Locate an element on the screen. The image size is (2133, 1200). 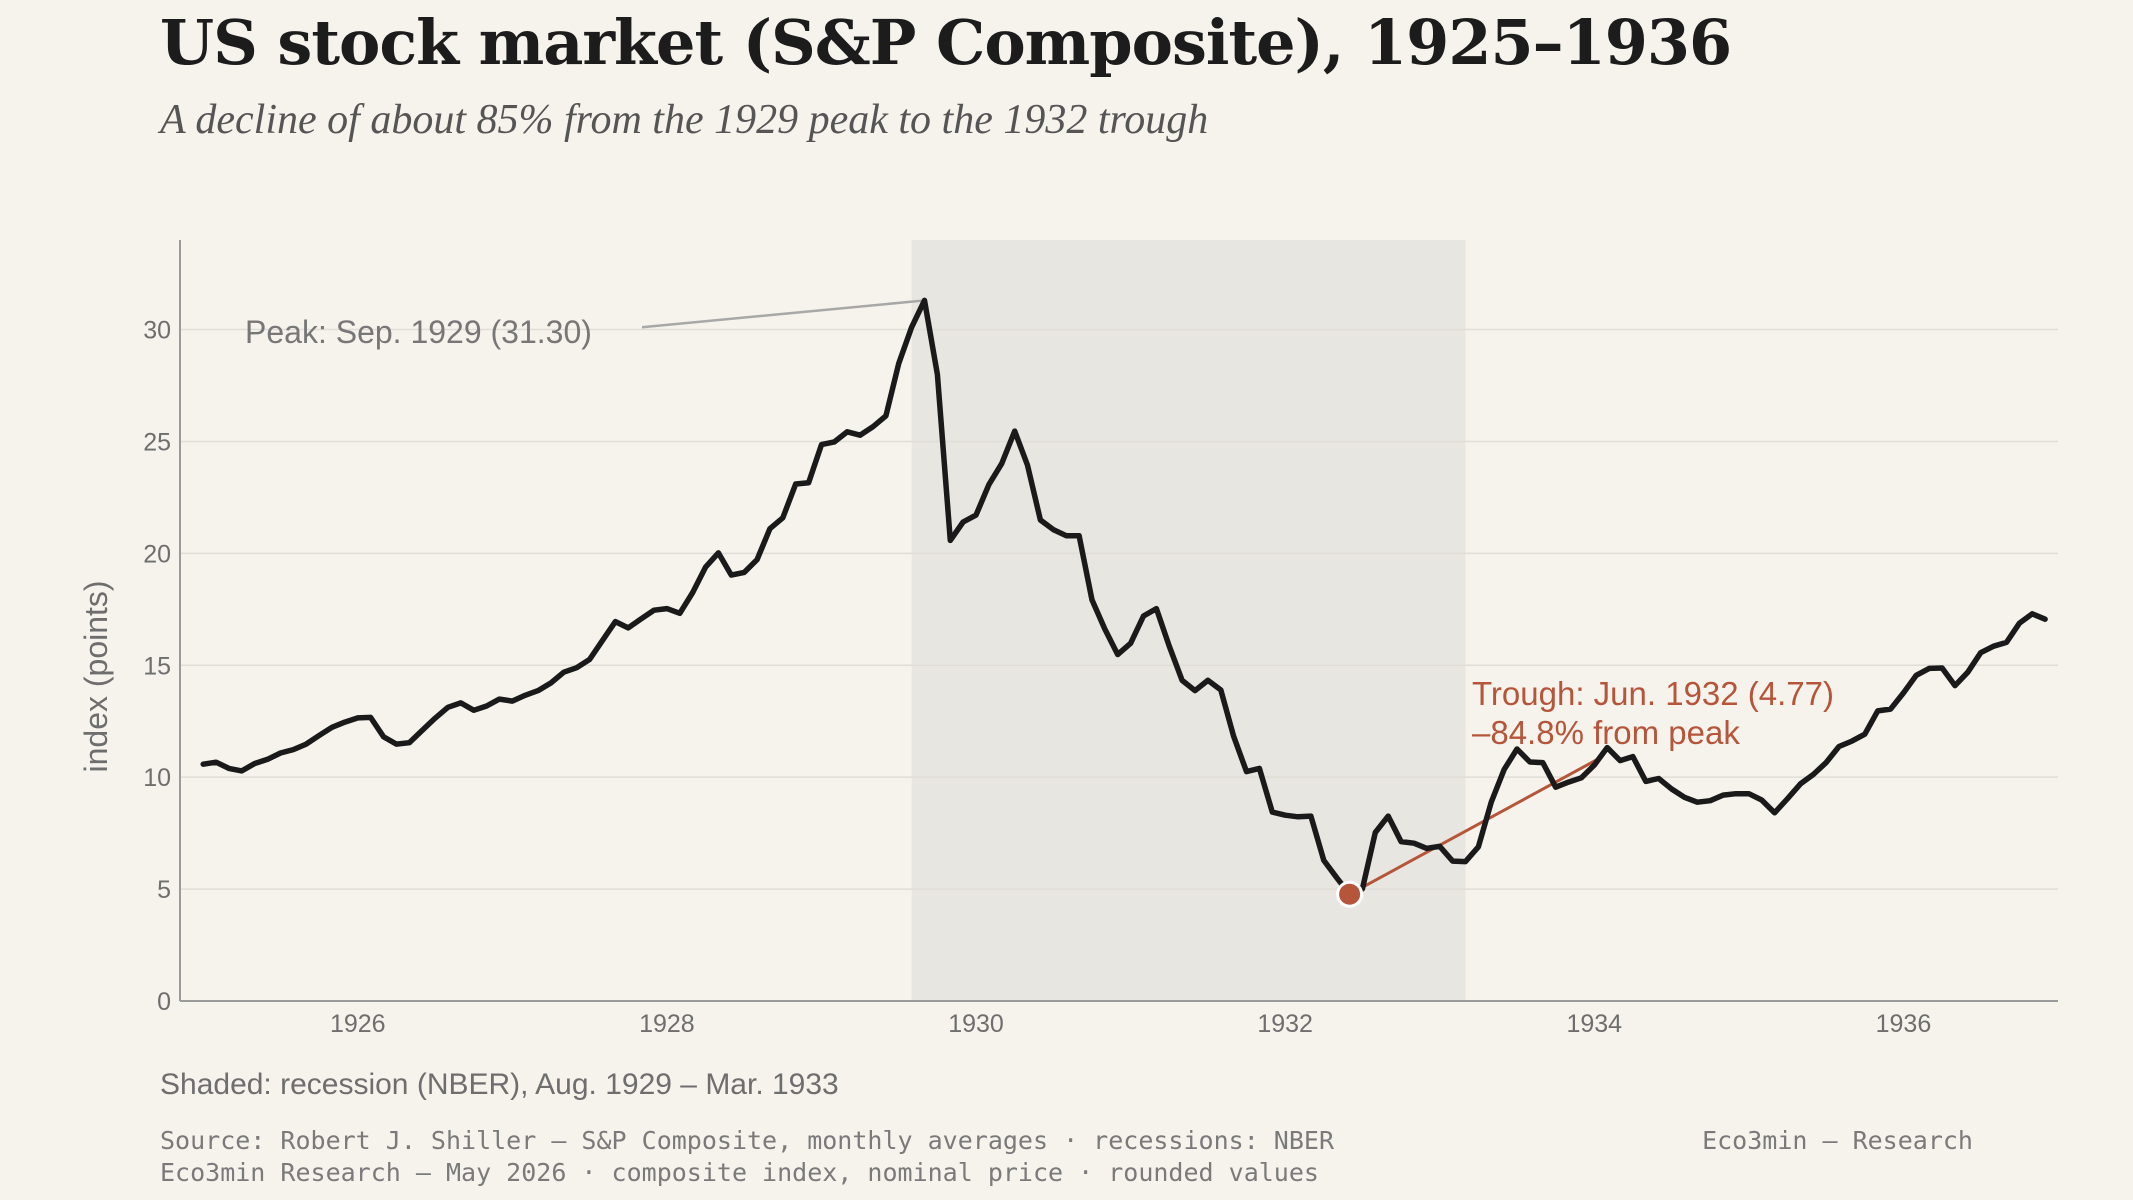
x-tick-label: 1928 is located at coordinates (667, 1024).